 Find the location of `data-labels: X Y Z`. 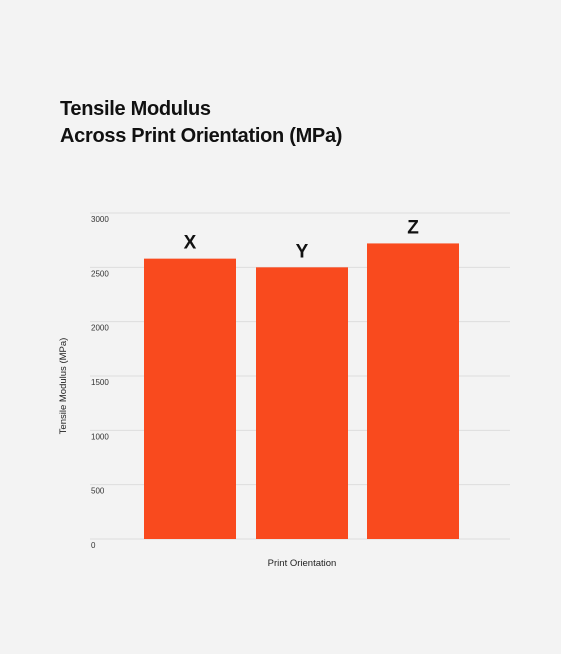

data-labels: X Y Z is located at coordinates (302, 239).